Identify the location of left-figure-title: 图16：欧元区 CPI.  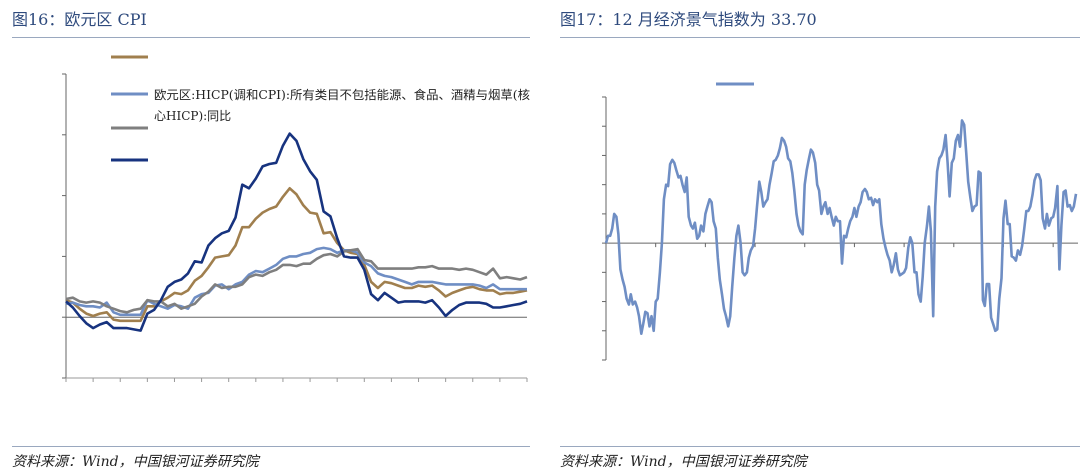
(79, 19).